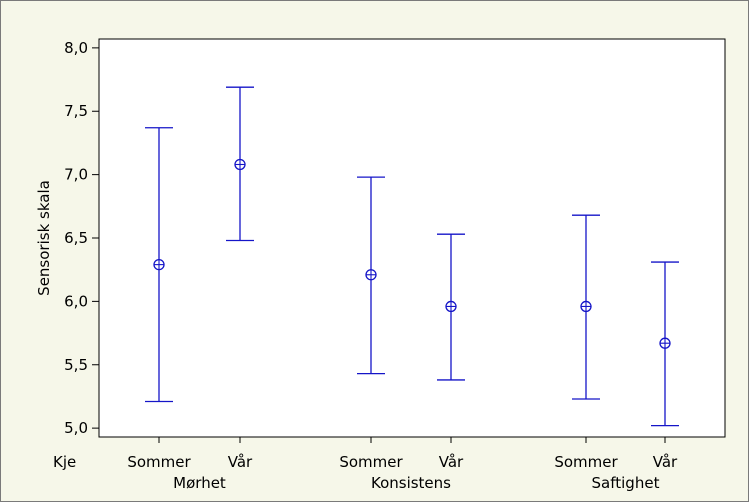  I want to click on group-labels: Mørhet Konsistens Saftighet, so click(416, 483).